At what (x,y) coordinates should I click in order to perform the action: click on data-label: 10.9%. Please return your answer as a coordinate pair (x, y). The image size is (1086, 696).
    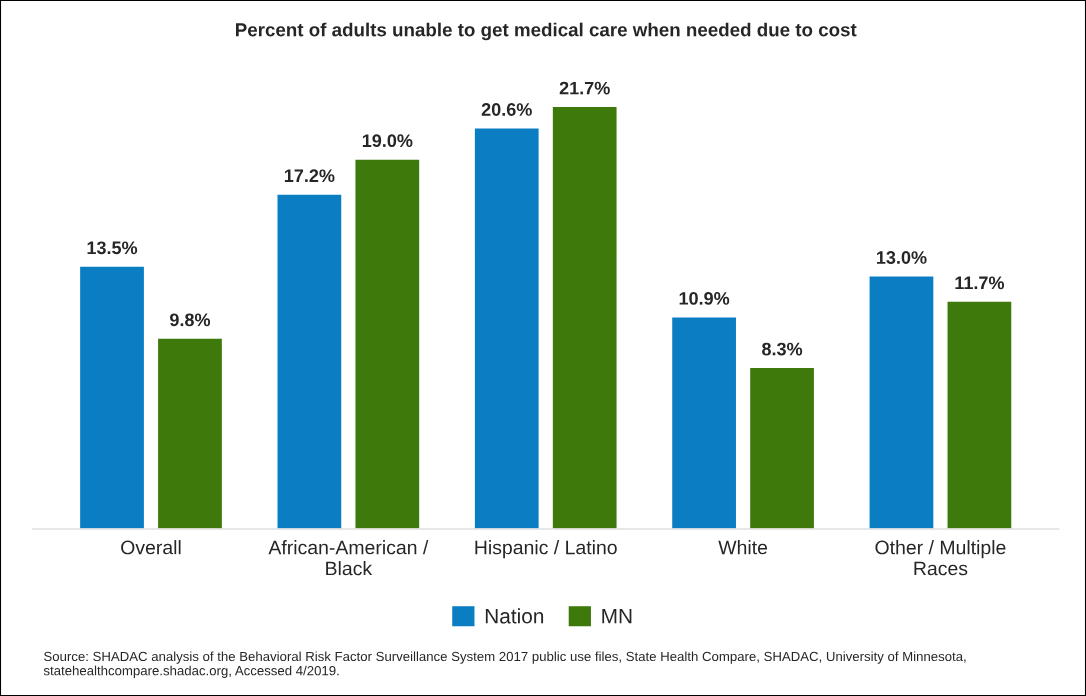
    Looking at the image, I should click on (704, 298).